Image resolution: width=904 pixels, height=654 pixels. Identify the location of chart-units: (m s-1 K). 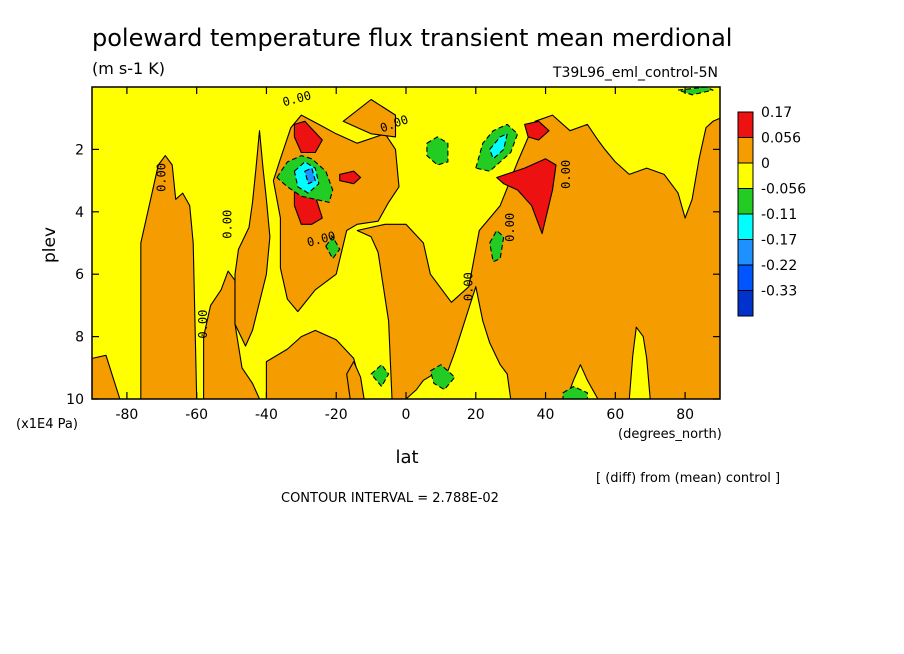
(128, 68).